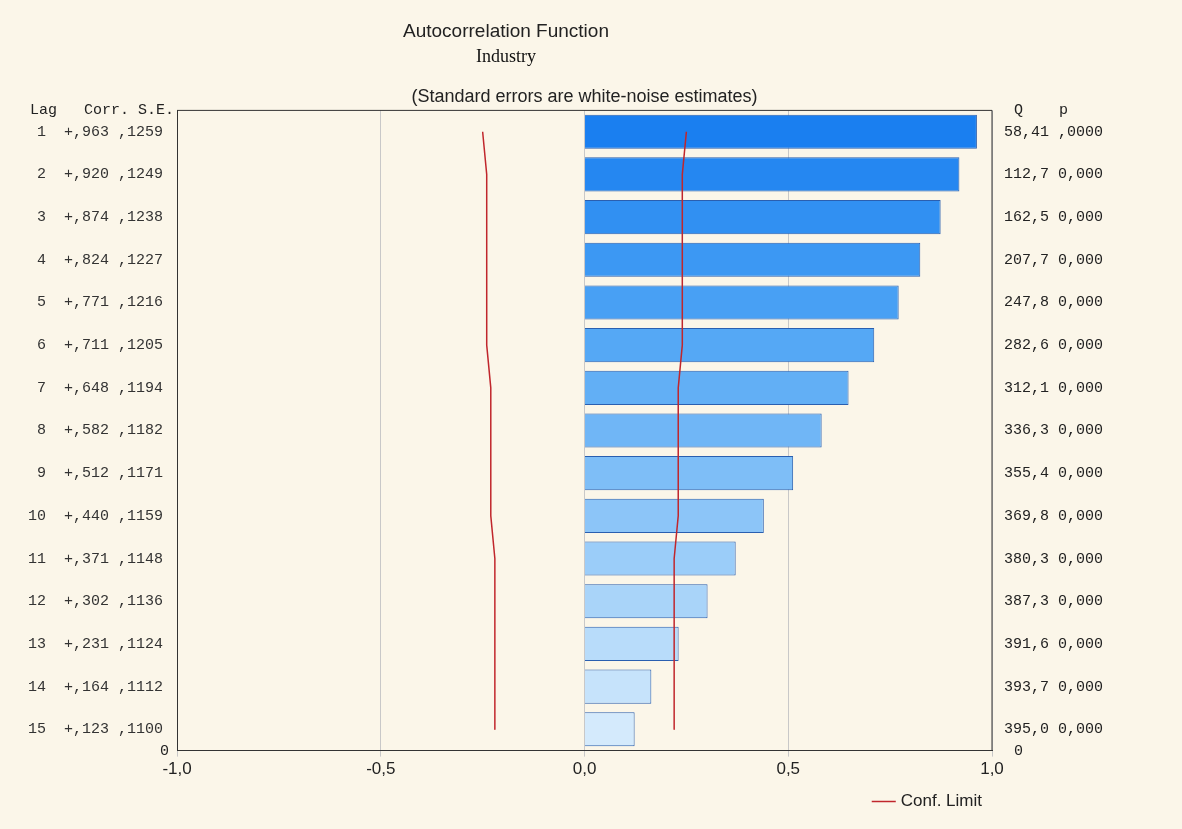  I want to click on chart-title: Autocorrelation Function, so click(506, 30).